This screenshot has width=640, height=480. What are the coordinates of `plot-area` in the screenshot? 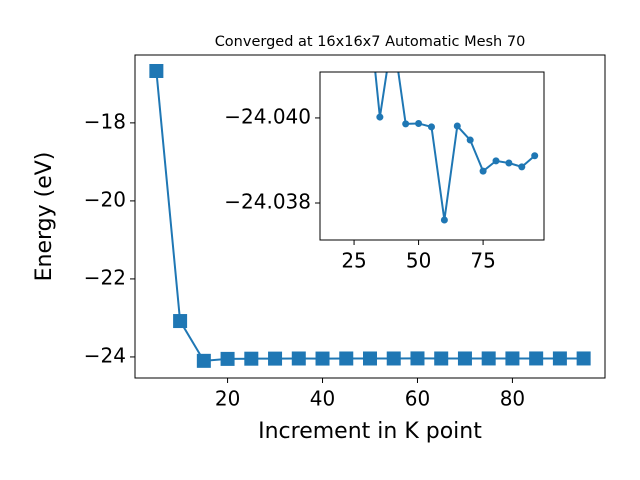 It's located at (456, 148).